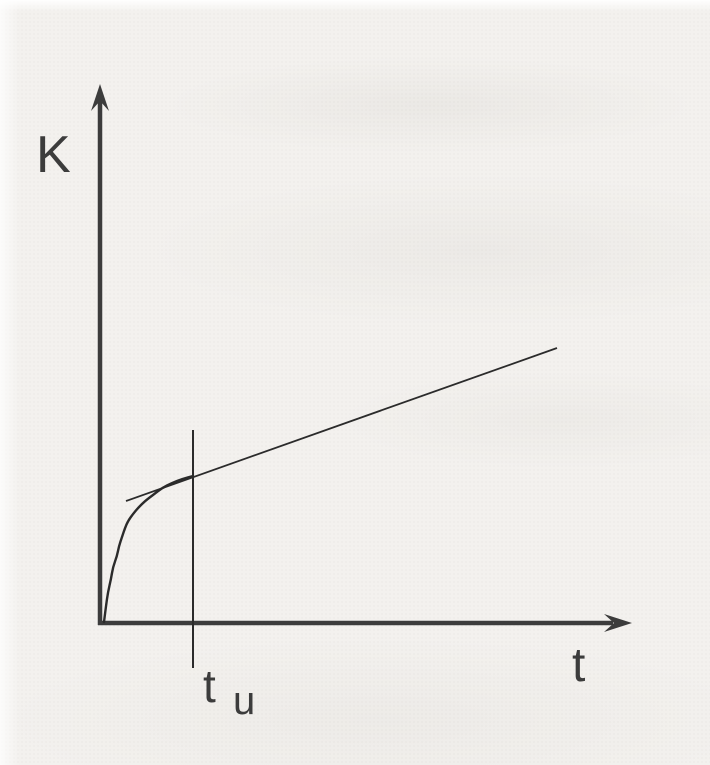 This screenshot has width=710, height=765. Describe the element at coordinates (244, 701) in the screenshot. I see `tu-label-subscript: u` at that location.